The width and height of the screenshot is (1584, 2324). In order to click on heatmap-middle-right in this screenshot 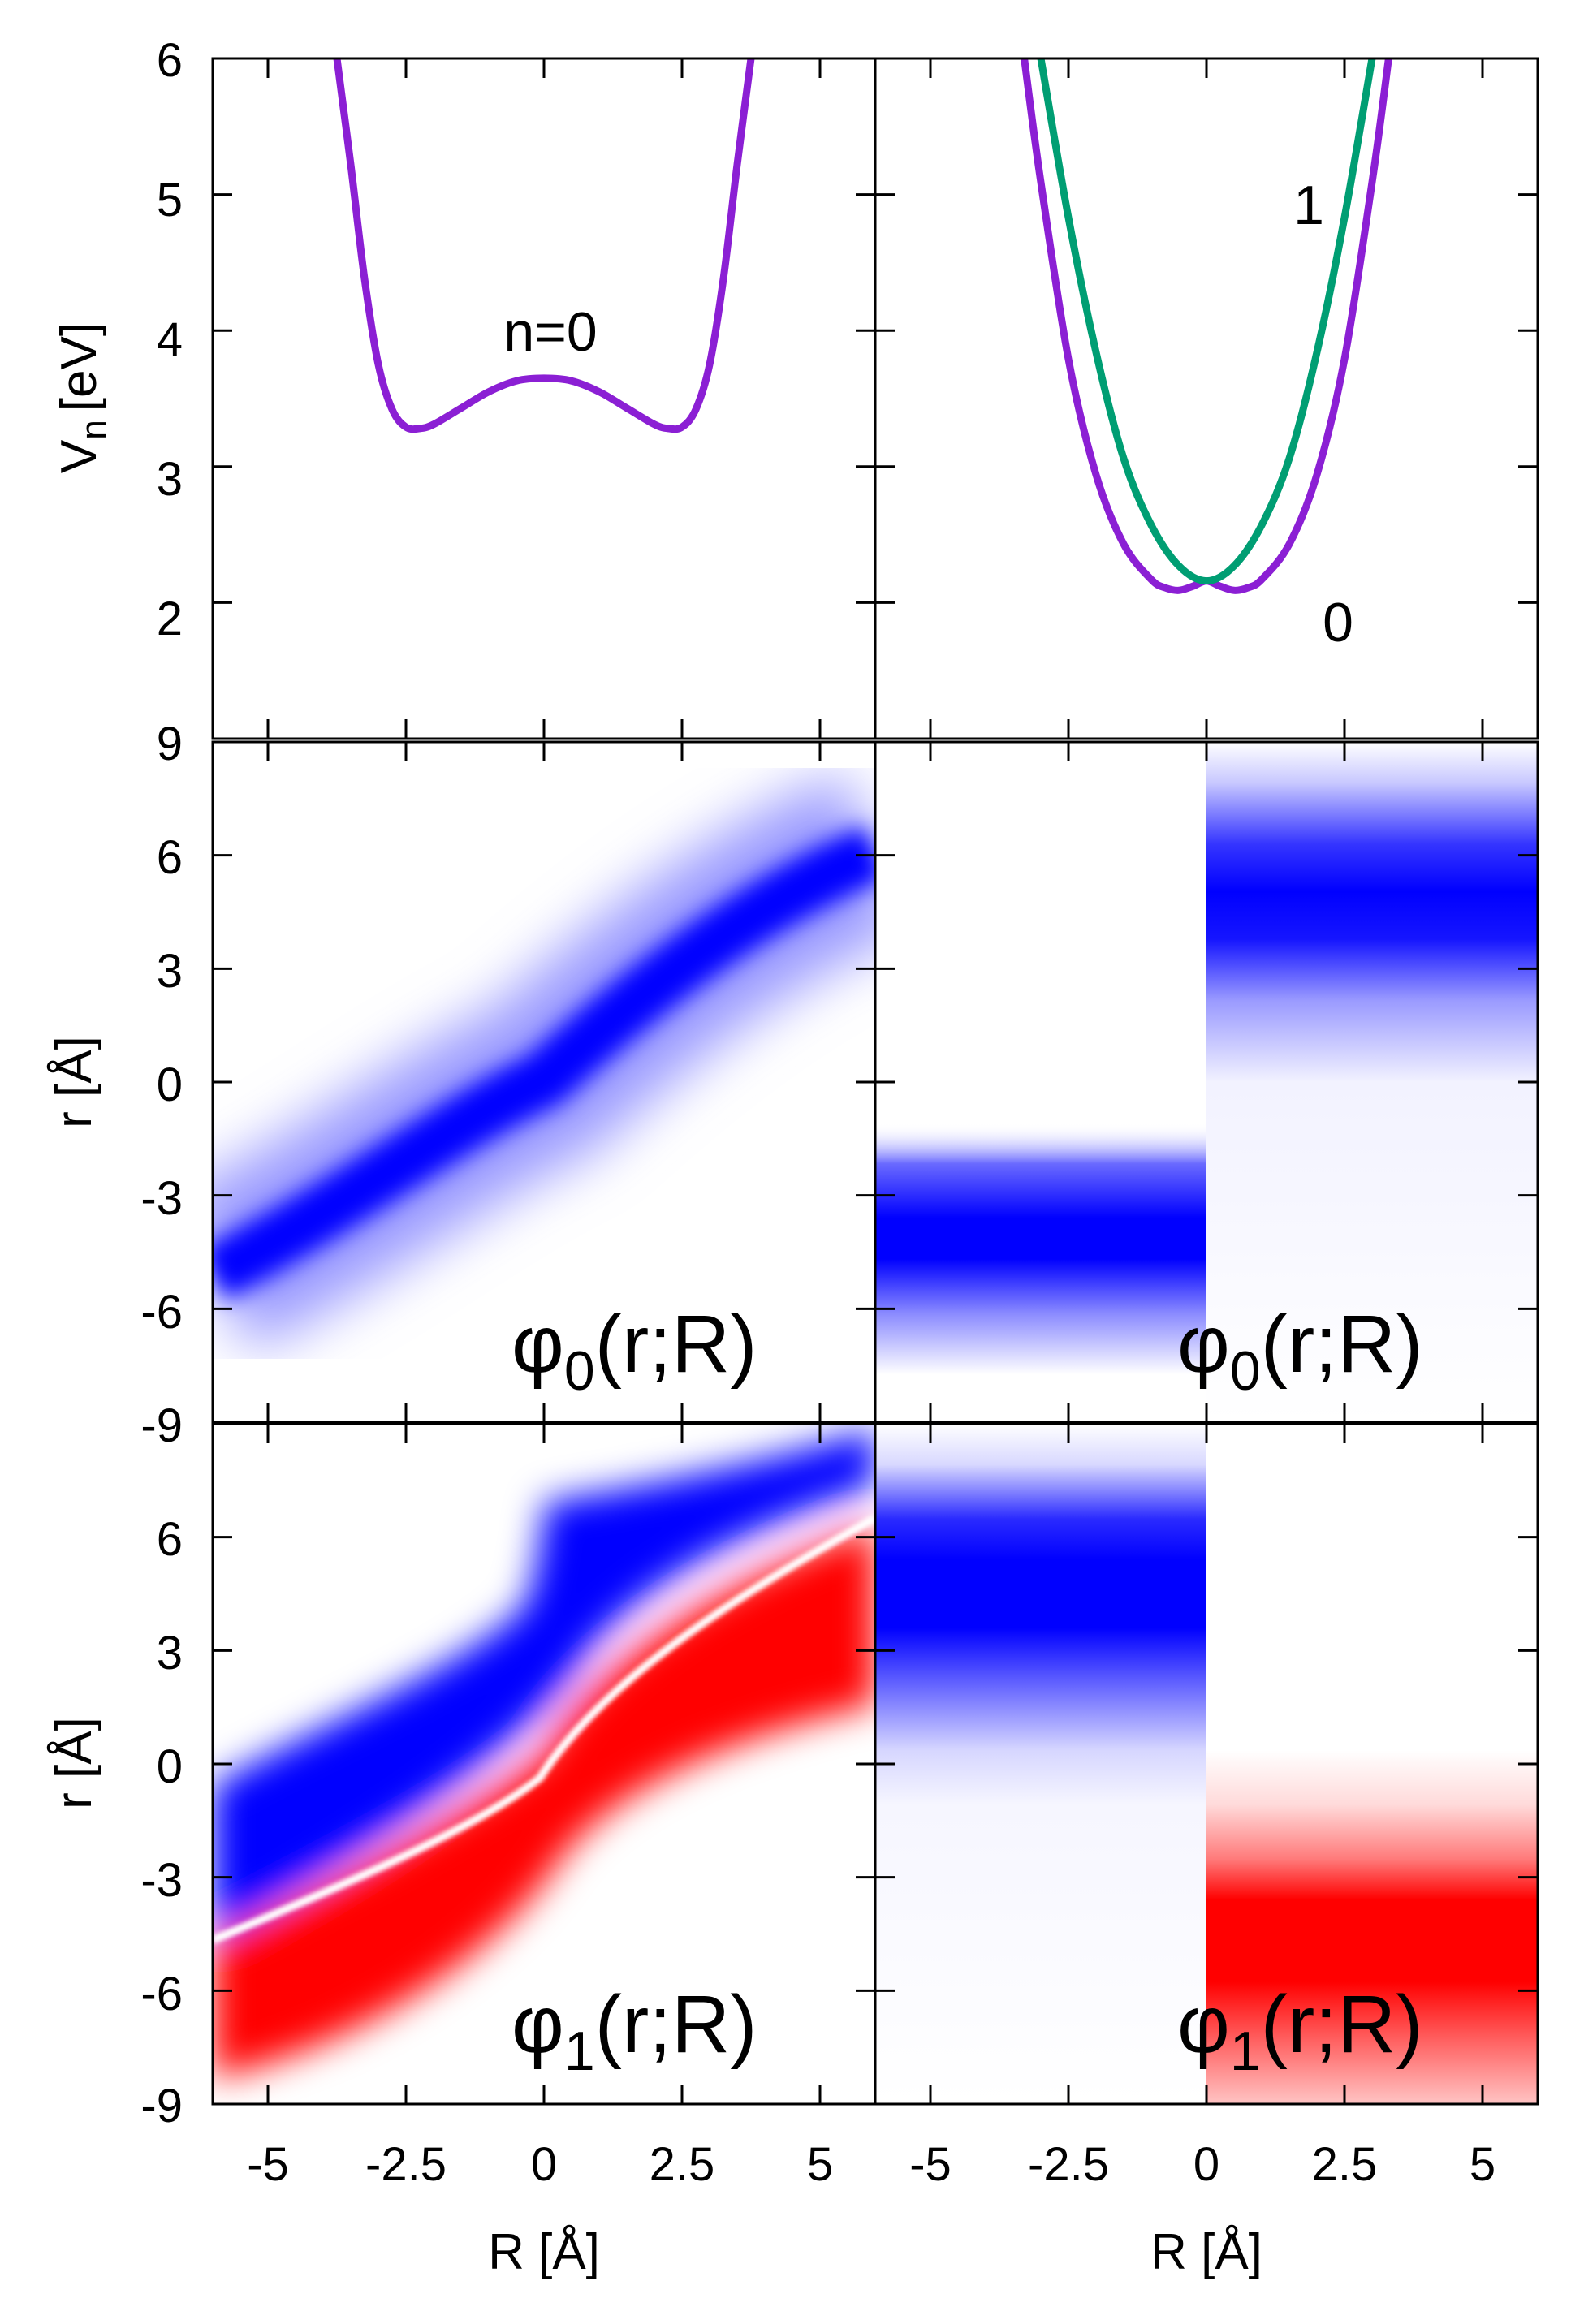, I will do `click(1206, 1082)`.